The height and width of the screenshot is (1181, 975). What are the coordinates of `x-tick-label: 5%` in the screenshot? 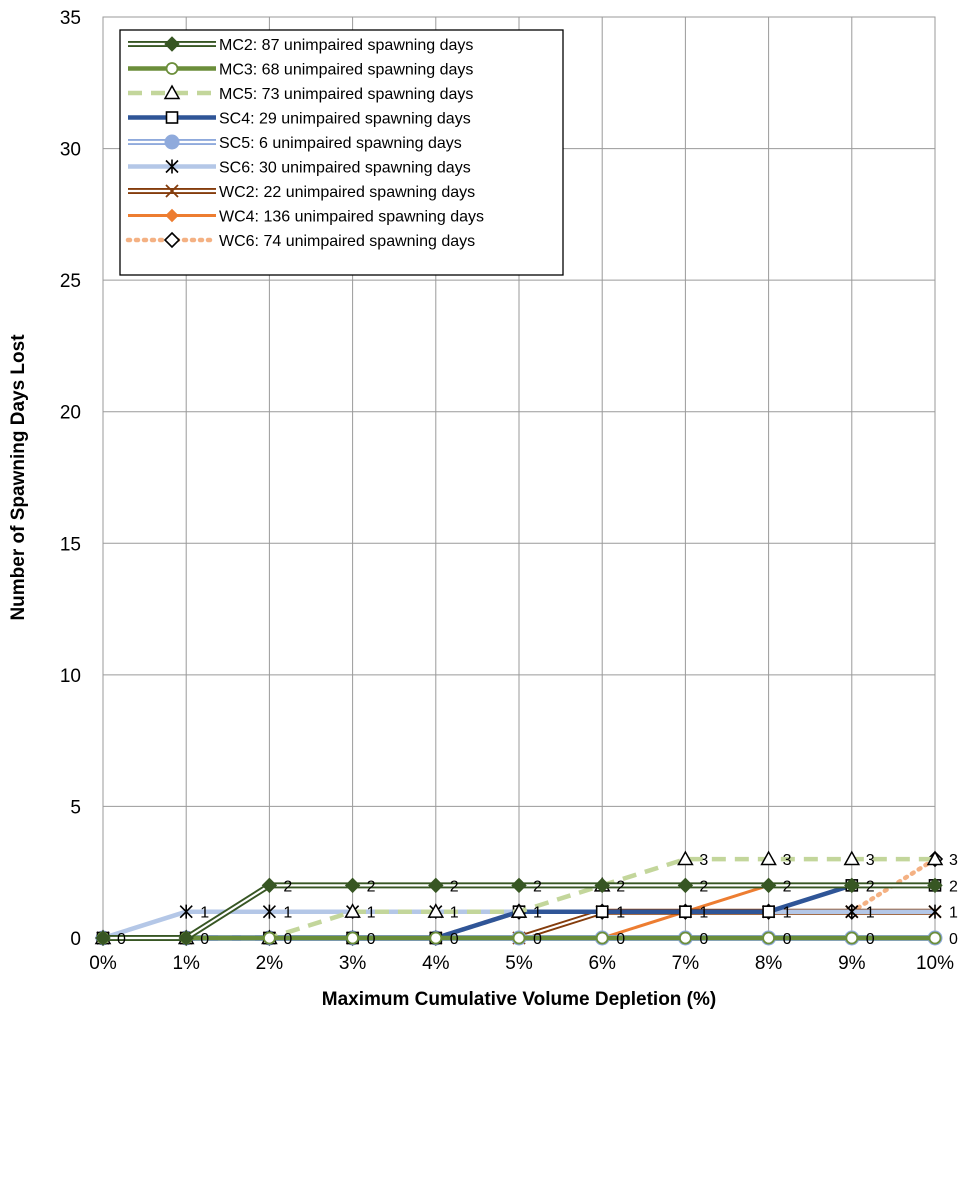 It's located at (519, 963).